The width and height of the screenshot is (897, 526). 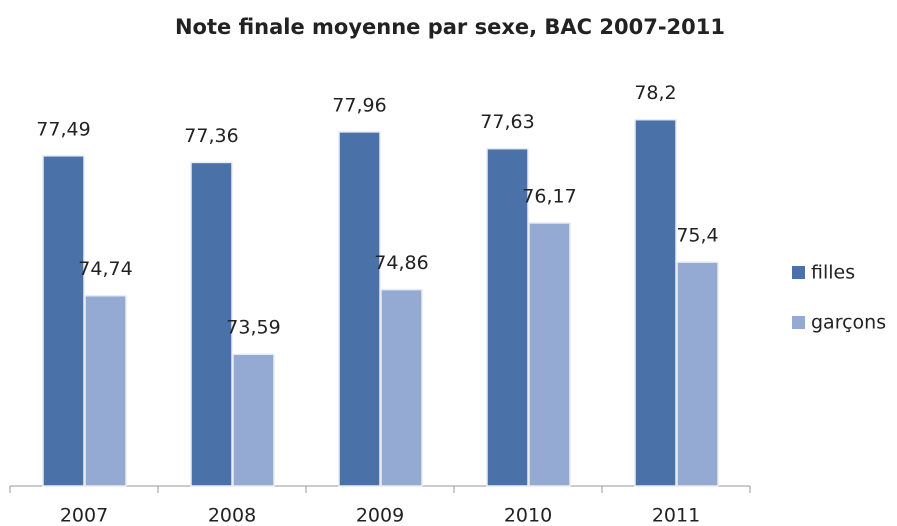 I want to click on x-tick-label: 2011, so click(x=676, y=515).